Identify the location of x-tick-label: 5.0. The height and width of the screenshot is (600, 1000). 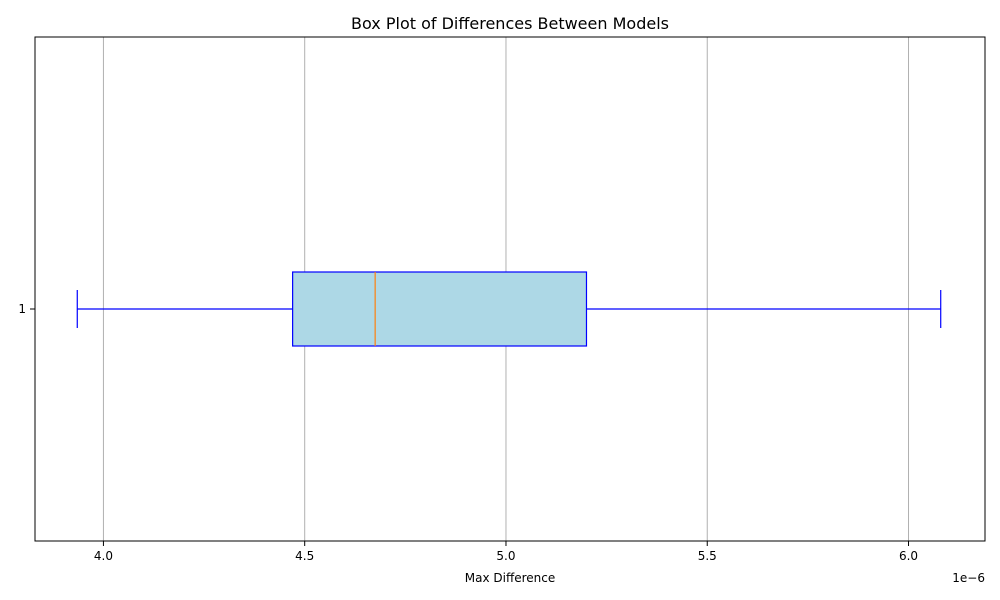
(505, 556).